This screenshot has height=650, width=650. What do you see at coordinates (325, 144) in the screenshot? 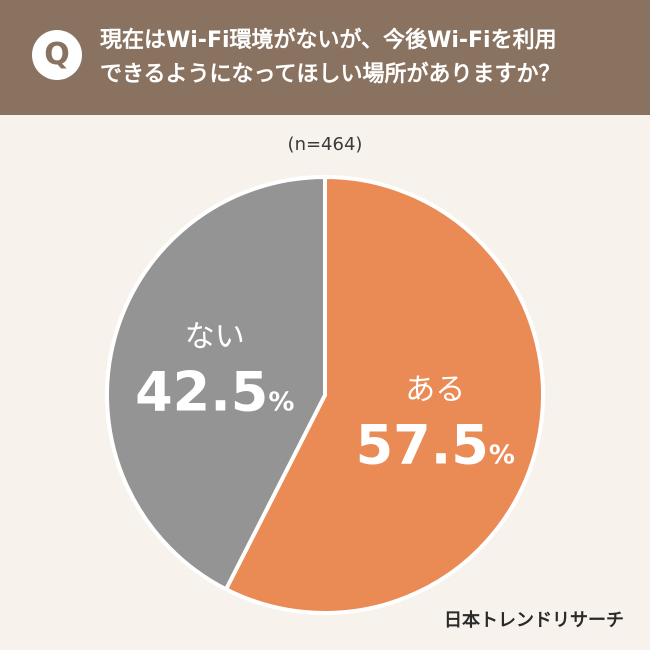
I see `sample-size: (n=464)` at bounding box center [325, 144].